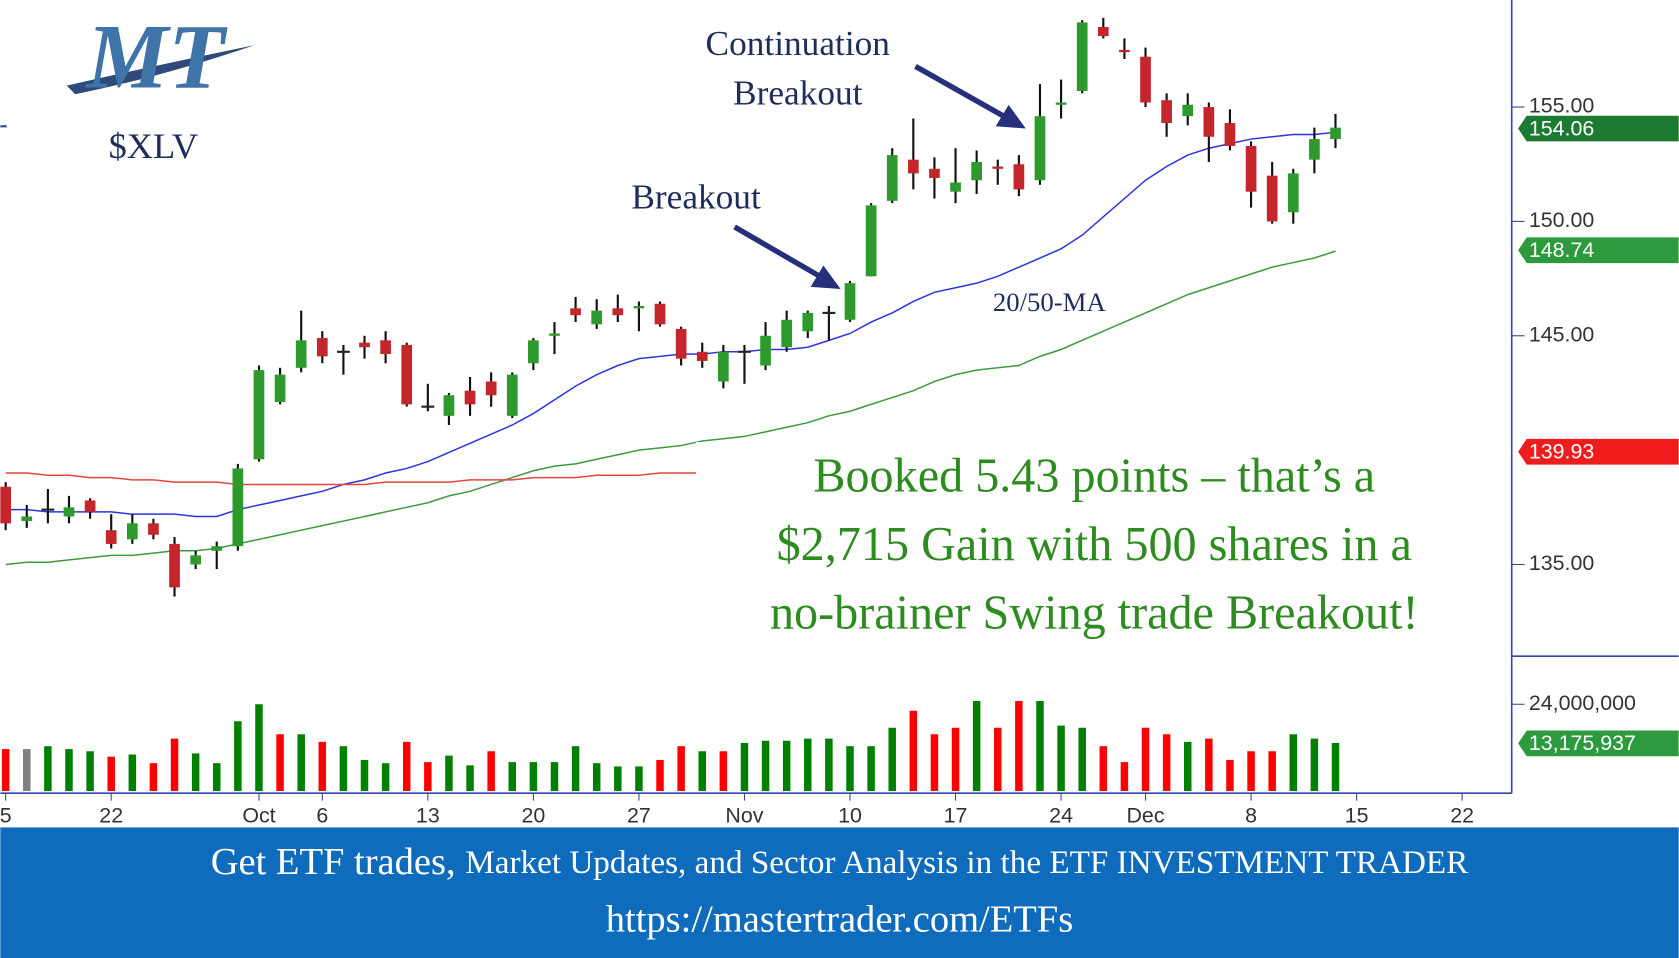 This screenshot has width=1679, height=958. I want to click on text-backdrop, so click(1103, 547).